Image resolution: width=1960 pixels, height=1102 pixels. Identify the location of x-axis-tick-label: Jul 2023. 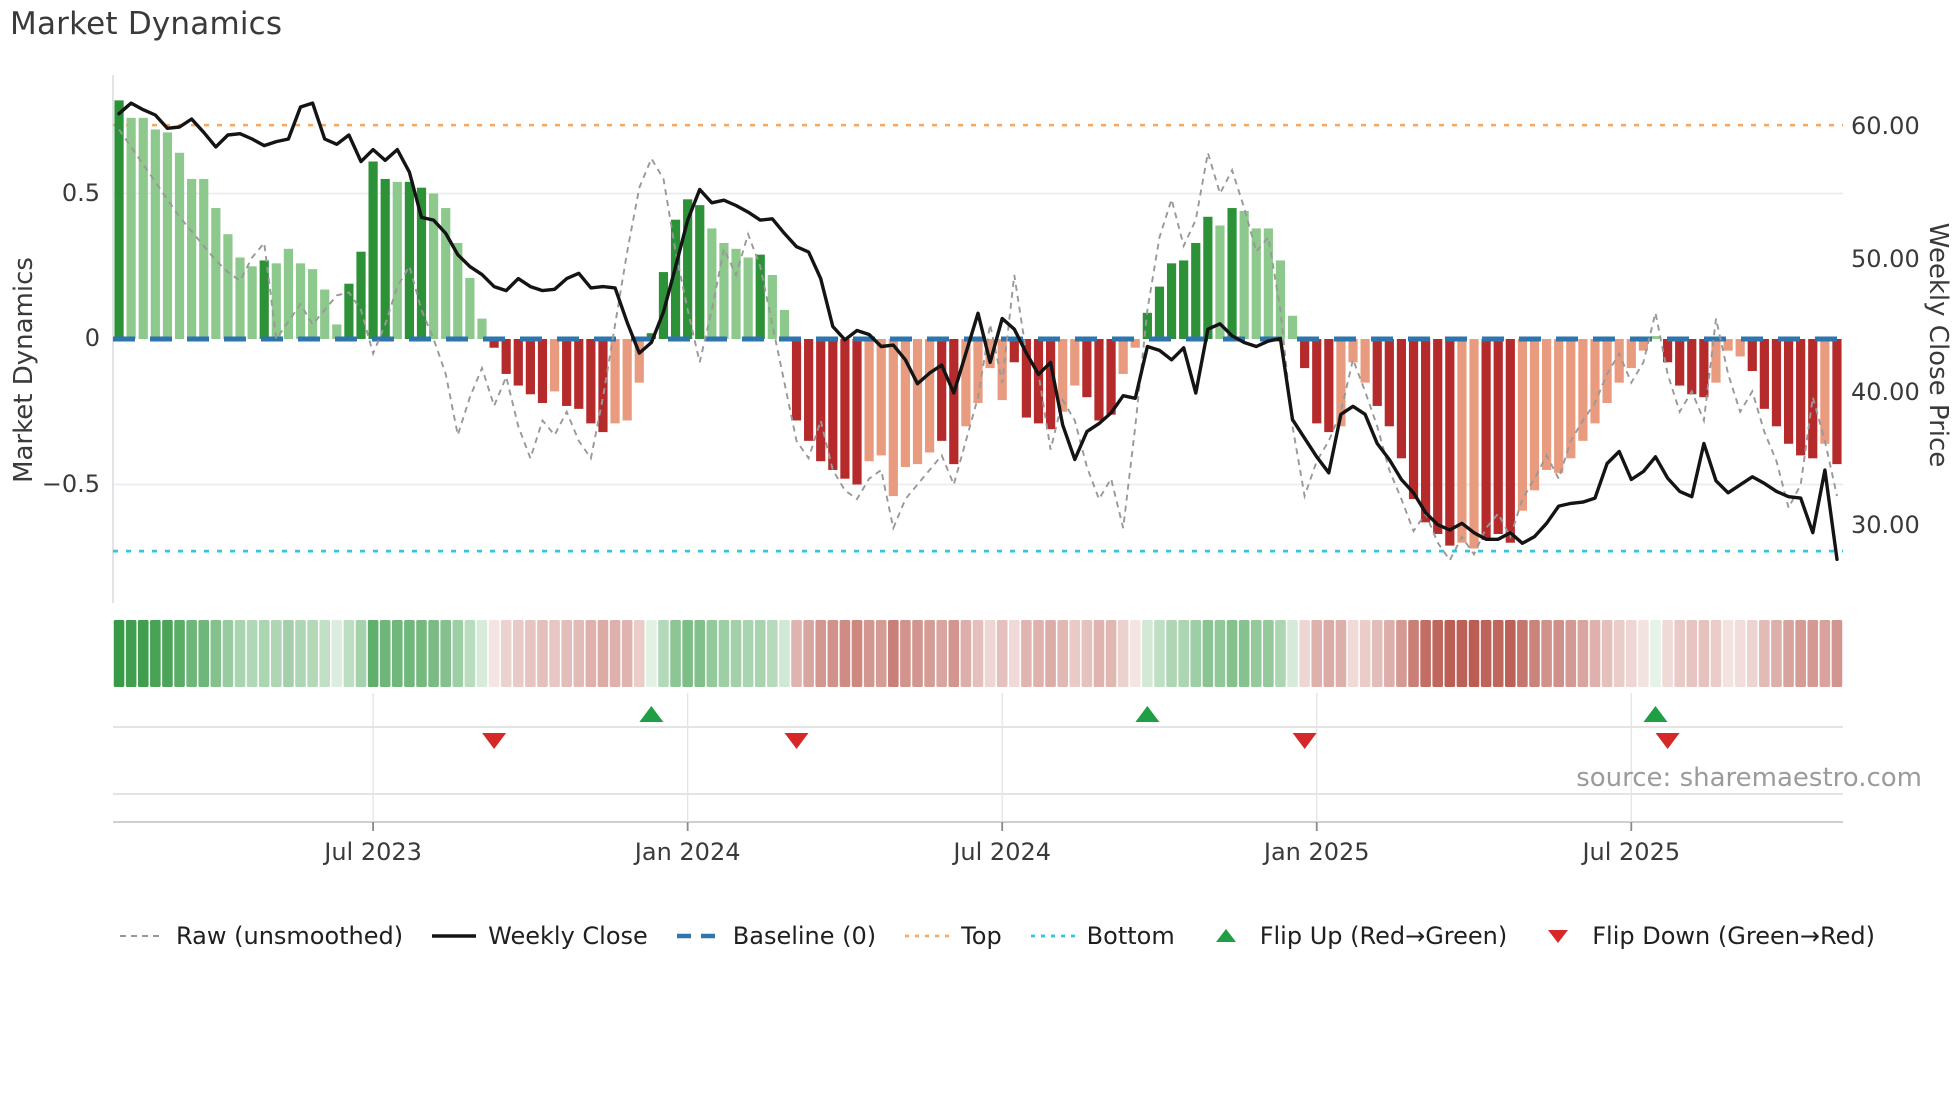
(373, 852).